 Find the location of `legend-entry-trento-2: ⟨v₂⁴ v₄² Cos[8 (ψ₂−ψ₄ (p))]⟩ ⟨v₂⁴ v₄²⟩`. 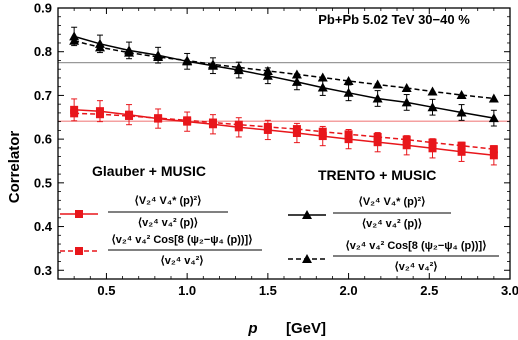

legend-entry-trento-2: ⟨v₂⁴ v₄² Cos[8 (ψ₂−ψ₄ (p))]⟩ ⟨v₂⁴ v₄²⟩ is located at coordinates (393, 256).